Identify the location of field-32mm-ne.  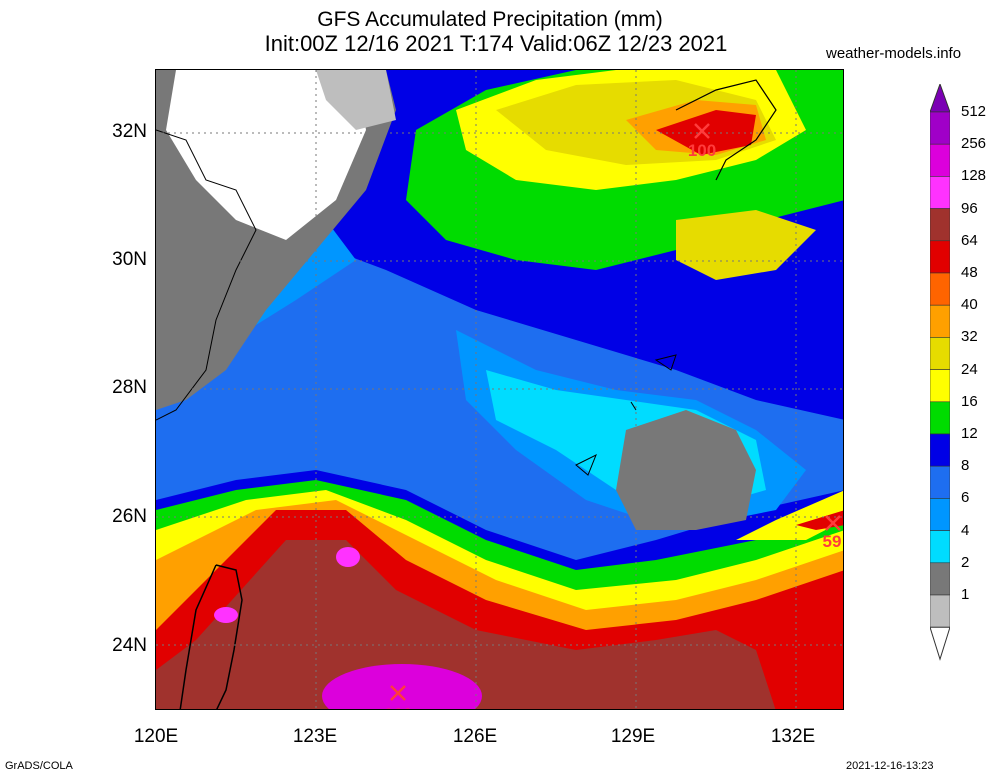
(746, 245).